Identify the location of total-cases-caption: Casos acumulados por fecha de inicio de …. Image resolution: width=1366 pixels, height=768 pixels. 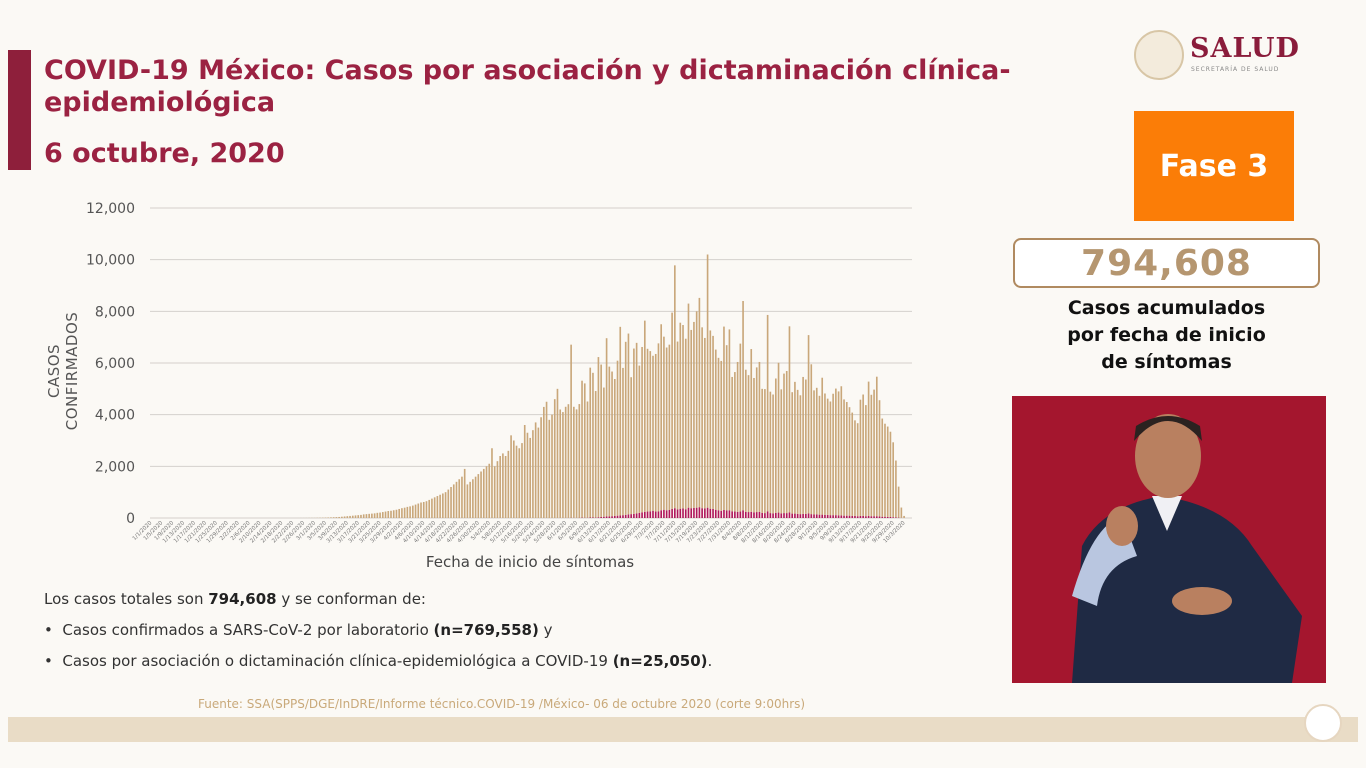
(1166, 335).